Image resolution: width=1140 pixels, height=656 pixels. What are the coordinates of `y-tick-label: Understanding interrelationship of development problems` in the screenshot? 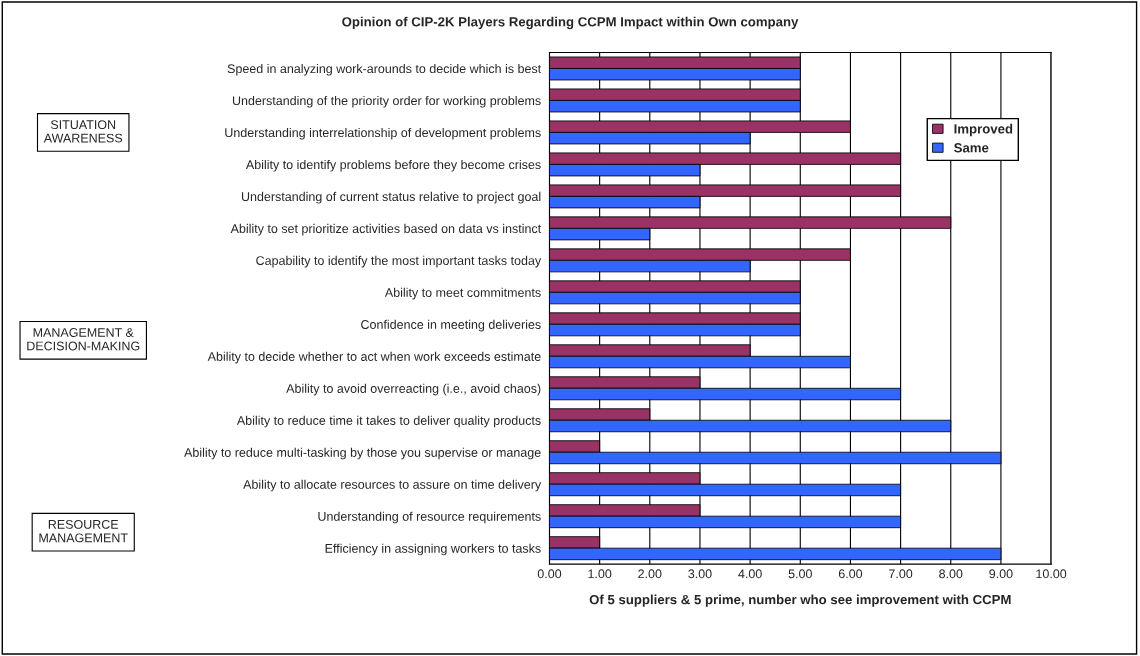 It's located at (383, 133).